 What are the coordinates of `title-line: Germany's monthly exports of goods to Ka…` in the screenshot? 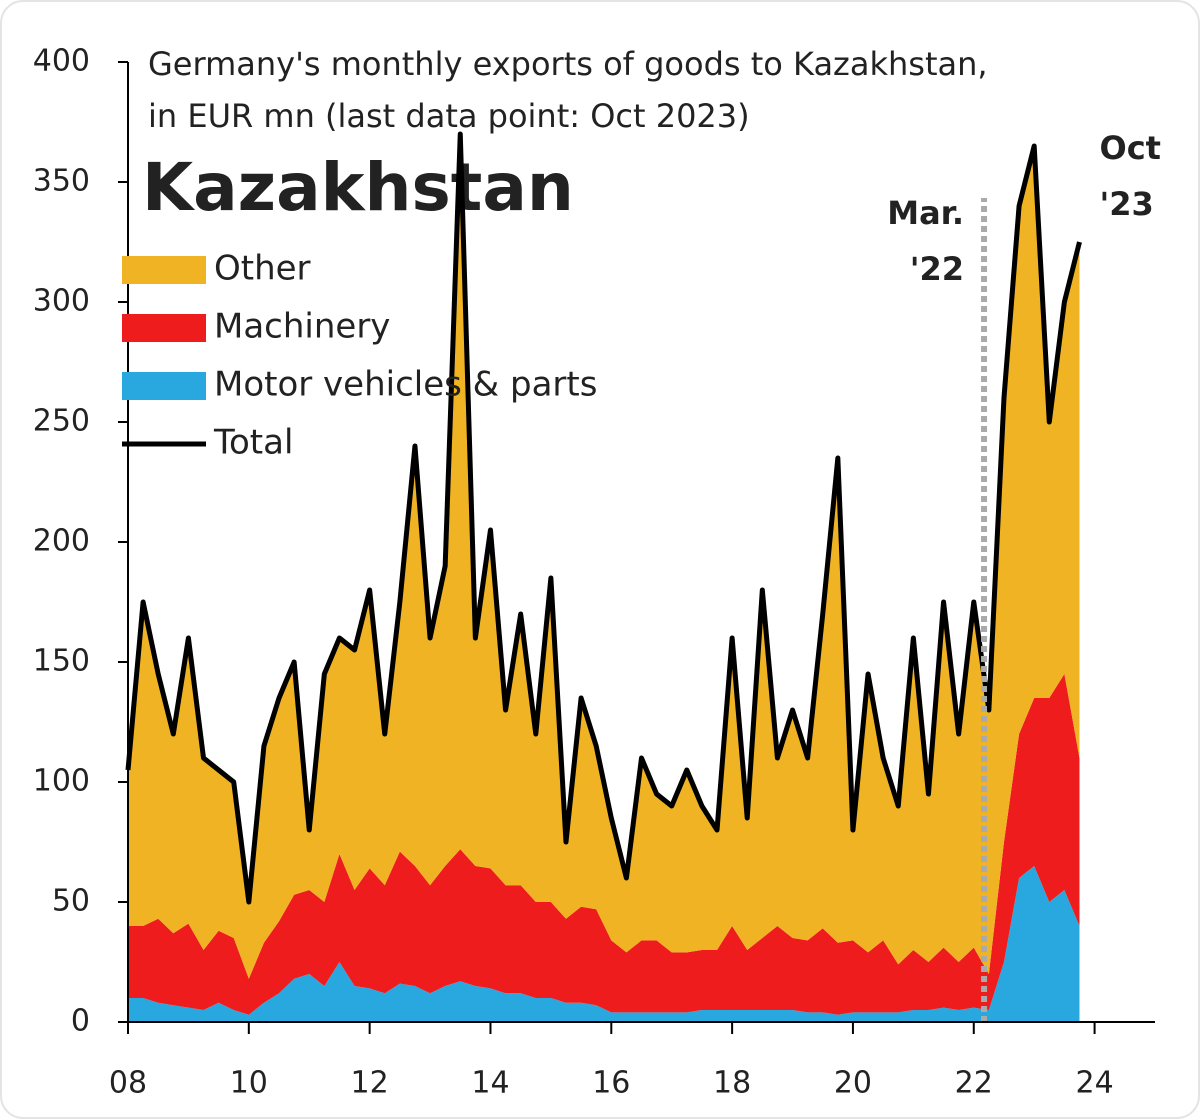 It's located at (568, 64).